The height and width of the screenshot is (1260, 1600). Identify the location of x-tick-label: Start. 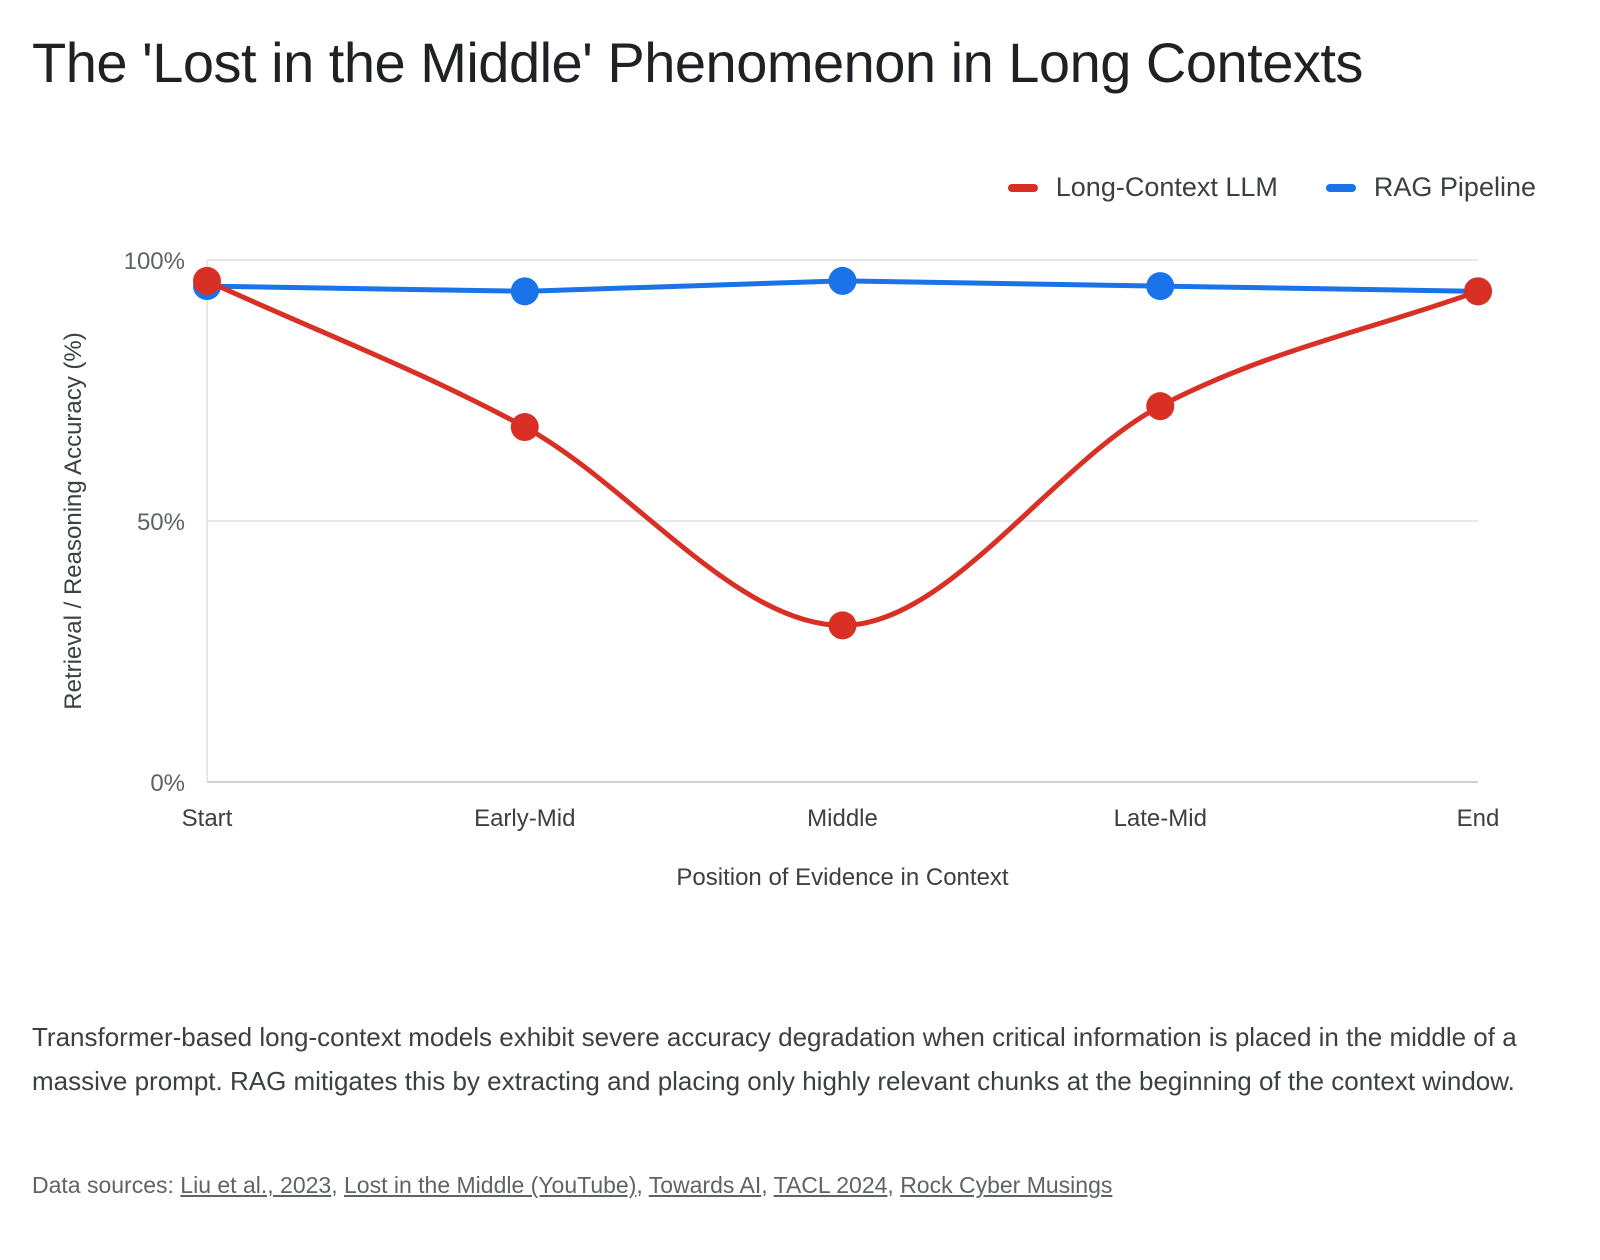
(207, 818).